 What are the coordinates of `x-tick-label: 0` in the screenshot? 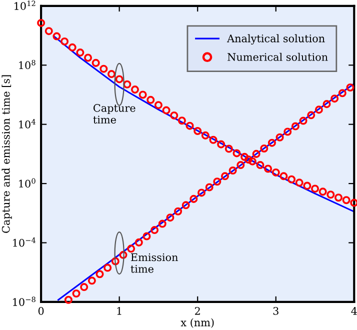 It's located at (41, 310).